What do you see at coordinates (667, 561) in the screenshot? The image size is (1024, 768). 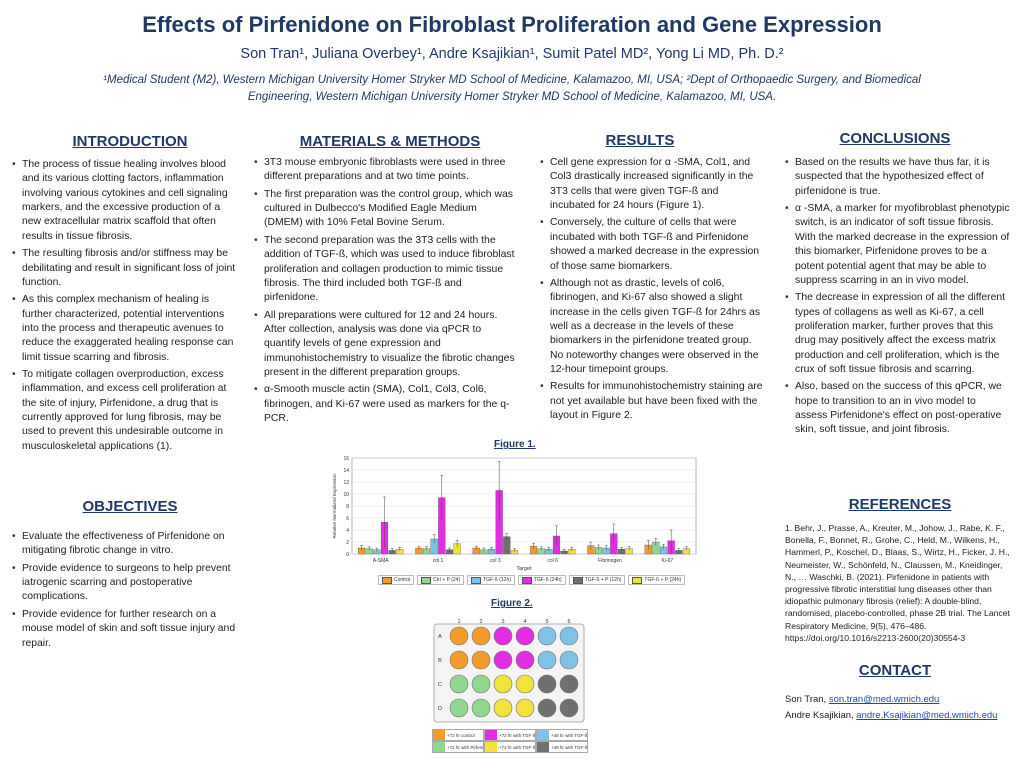 I see `x-tick-label: Ki-67` at bounding box center [667, 561].